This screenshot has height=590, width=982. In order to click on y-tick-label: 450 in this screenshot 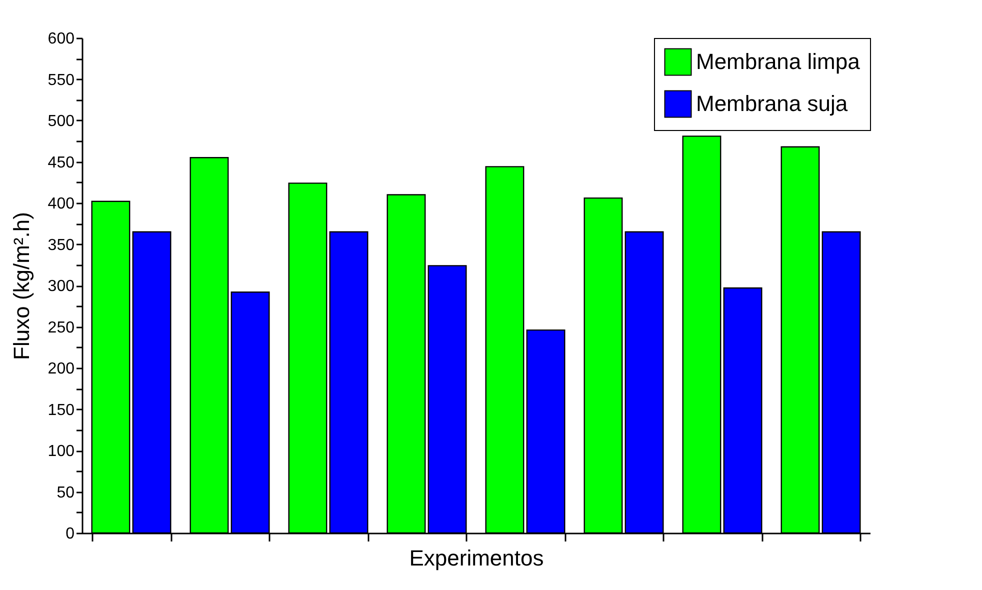, I will do `click(61, 163)`.